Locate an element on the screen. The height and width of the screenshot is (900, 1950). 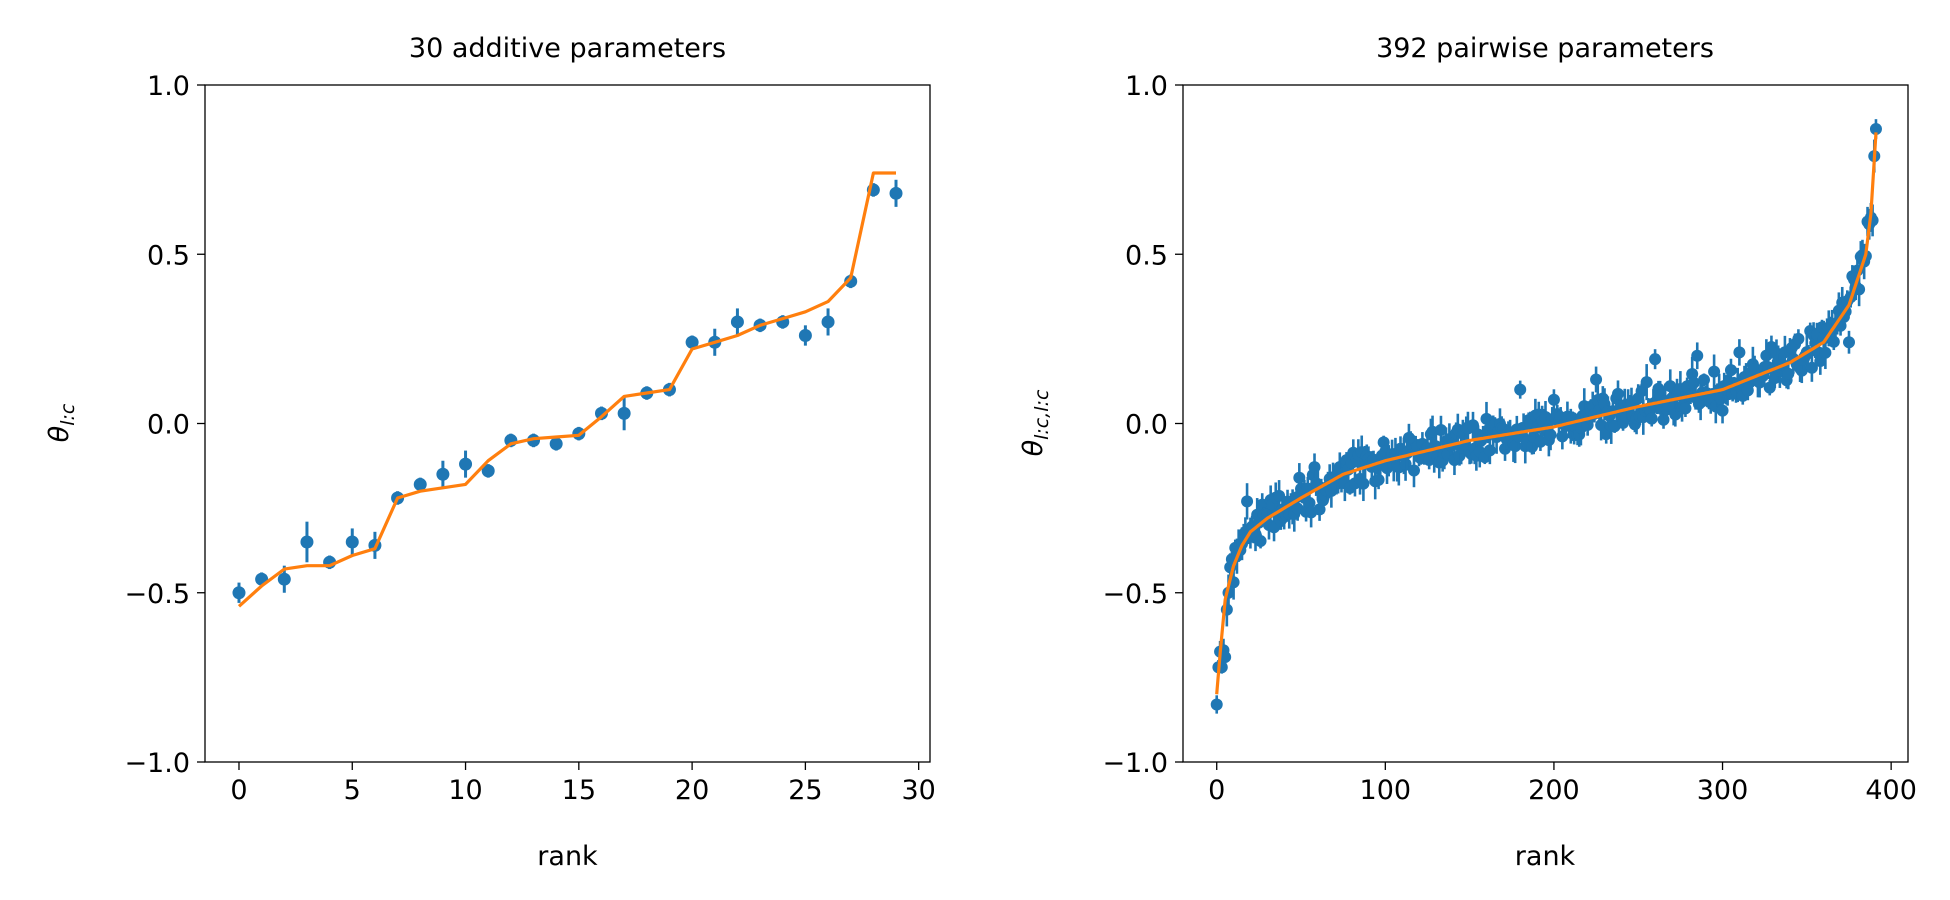
x-tick-label: 100 is located at coordinates (1386, 790).